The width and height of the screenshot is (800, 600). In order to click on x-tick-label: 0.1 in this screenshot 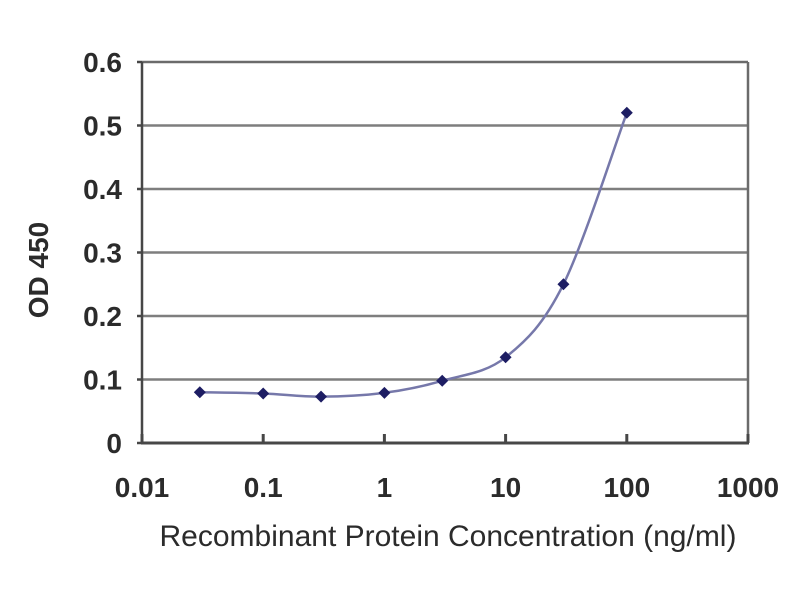, I will do `click(263, 487)`.